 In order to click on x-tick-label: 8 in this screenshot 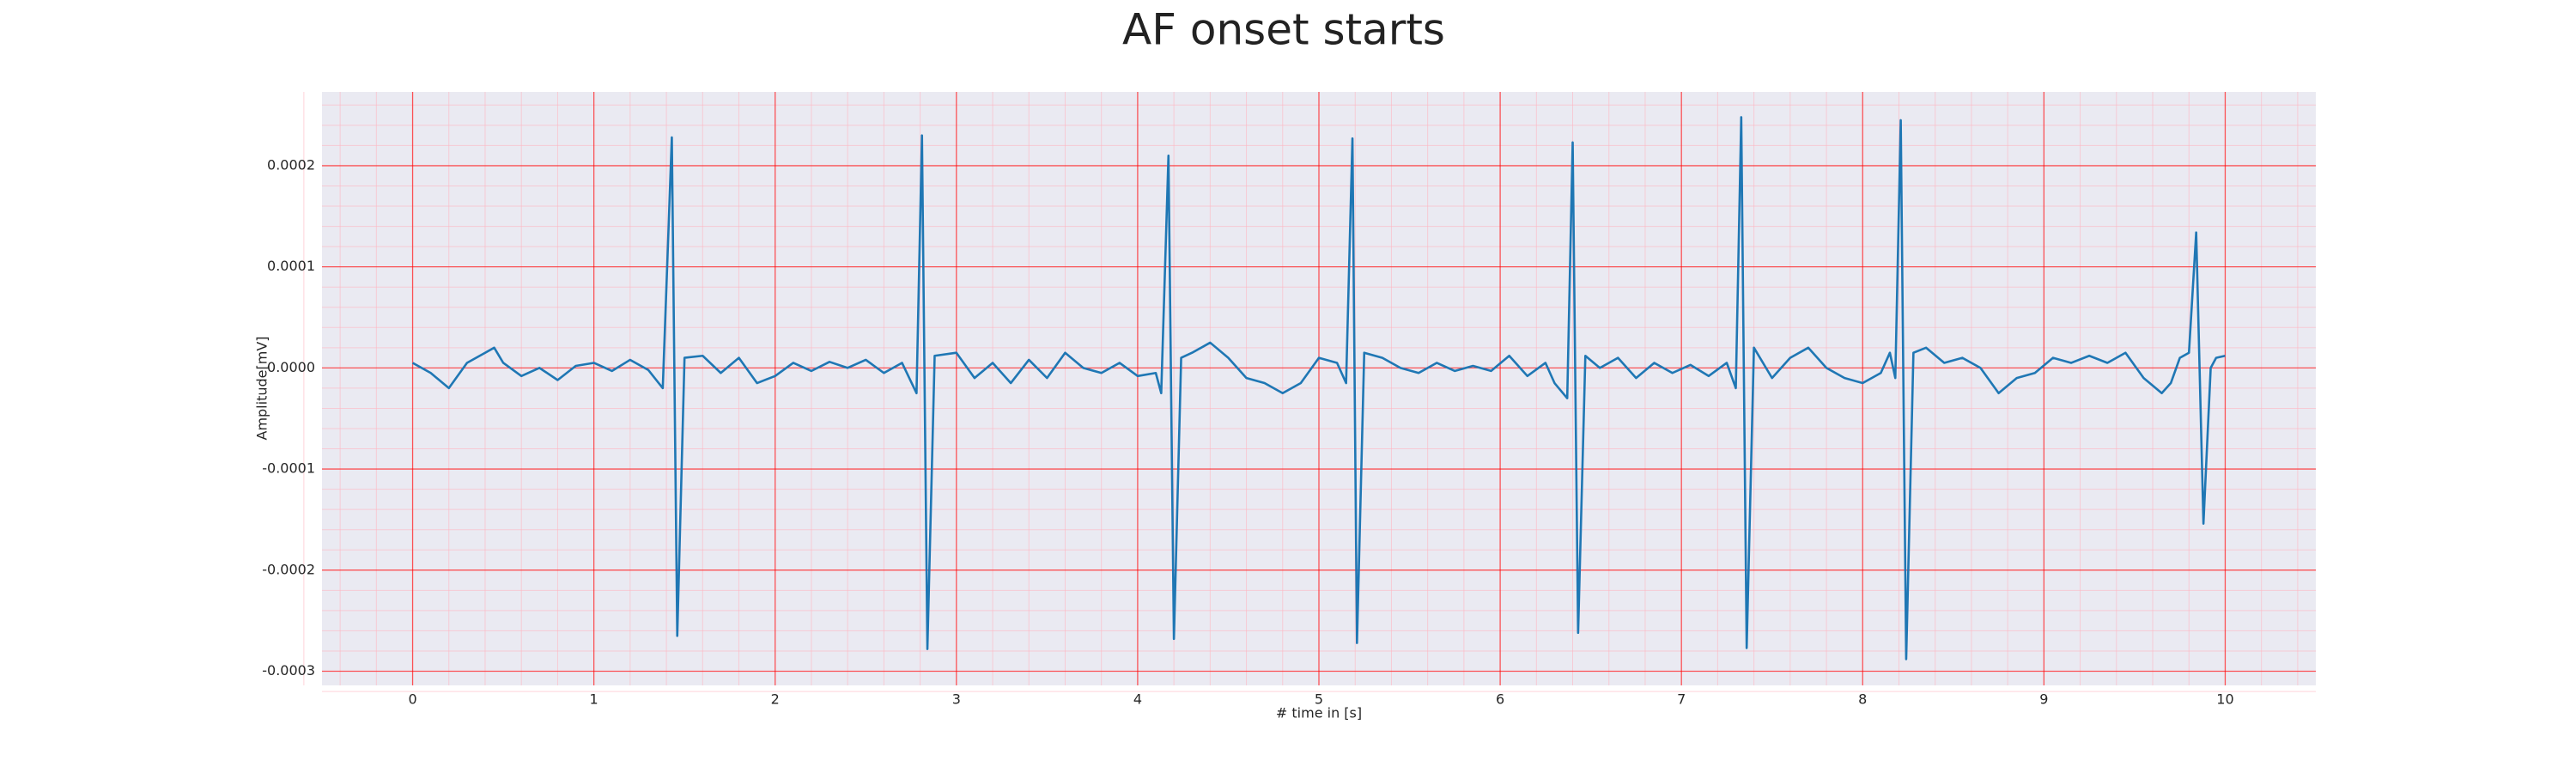, I will do `click(1863, 699)`.